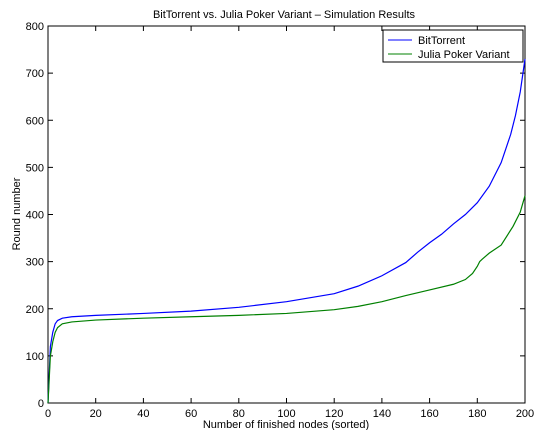 The height and width of the screenshot is (430, 536). What do you see at coordinates (48, 414) in the screenshot?
I see `x-tick-label: 0` at bounding box center [48, 414].